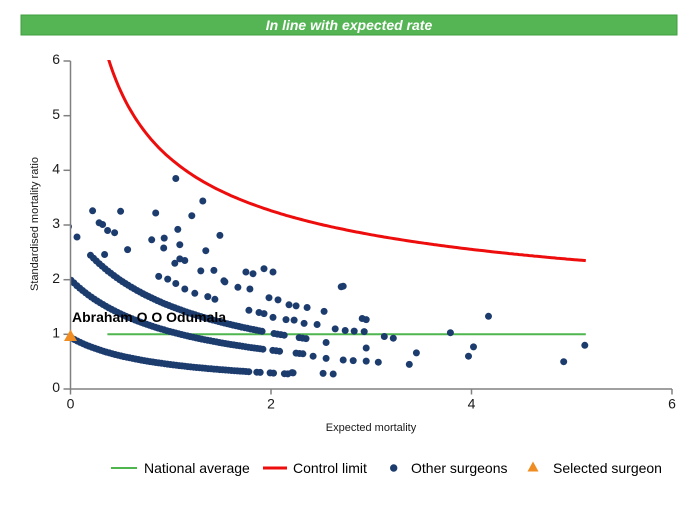  Describe the element at coordinates (607, 468) in the screenshot. I see `svg-text: Selected surgeon` at that location.